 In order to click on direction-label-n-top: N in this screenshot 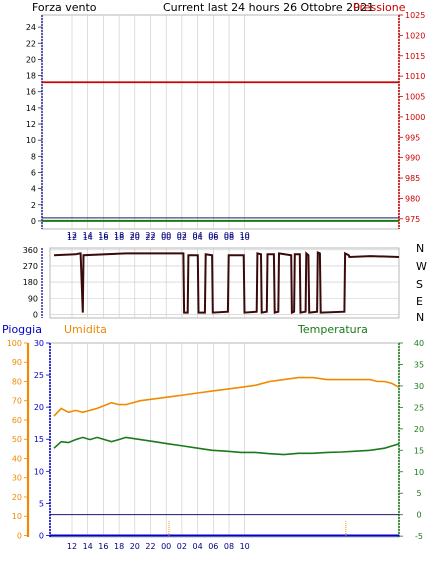, I will do `click(420, 248)`.